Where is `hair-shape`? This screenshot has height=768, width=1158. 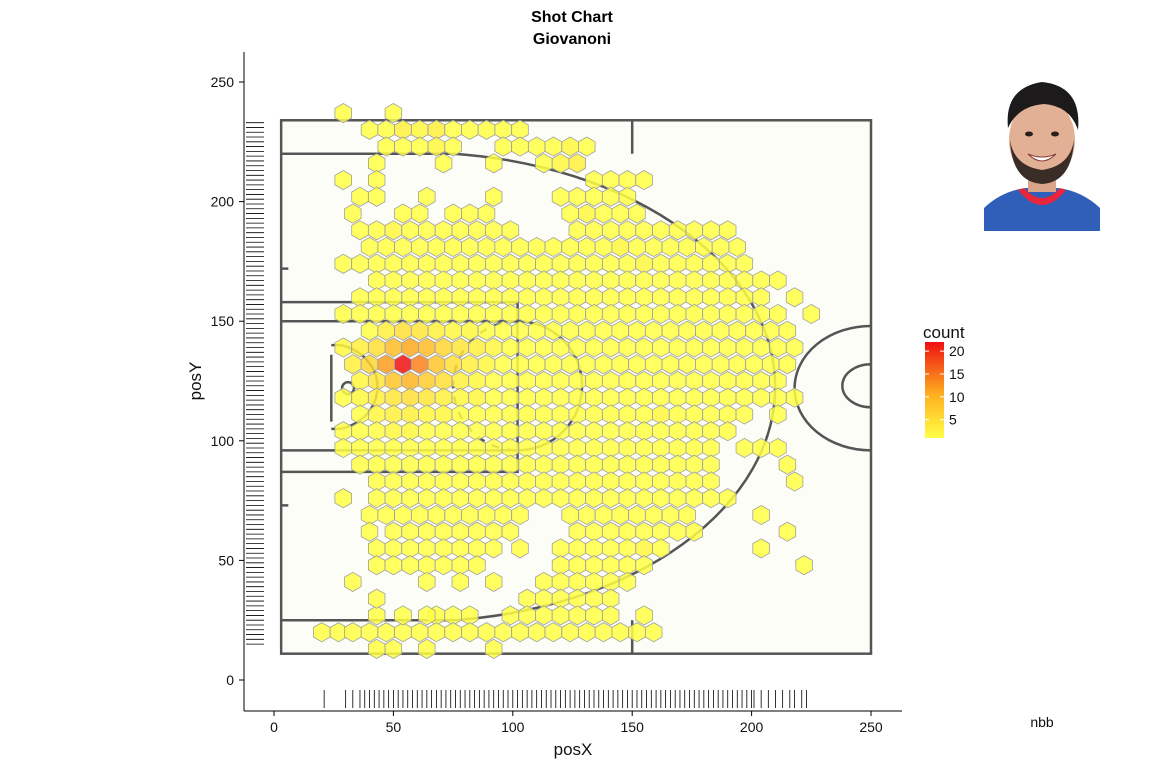
hair-shape is located at coordinates (1043, 106).